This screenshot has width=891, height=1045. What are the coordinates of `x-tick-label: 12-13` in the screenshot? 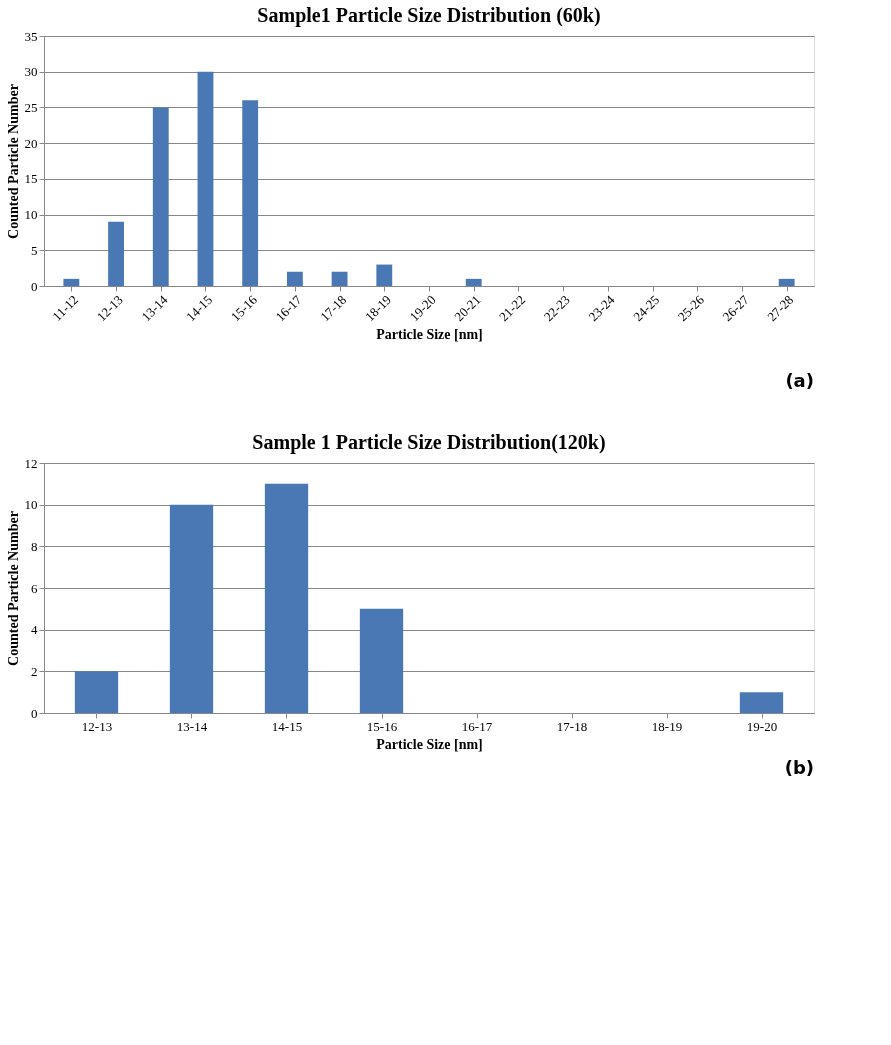 It's located at (97, 726).